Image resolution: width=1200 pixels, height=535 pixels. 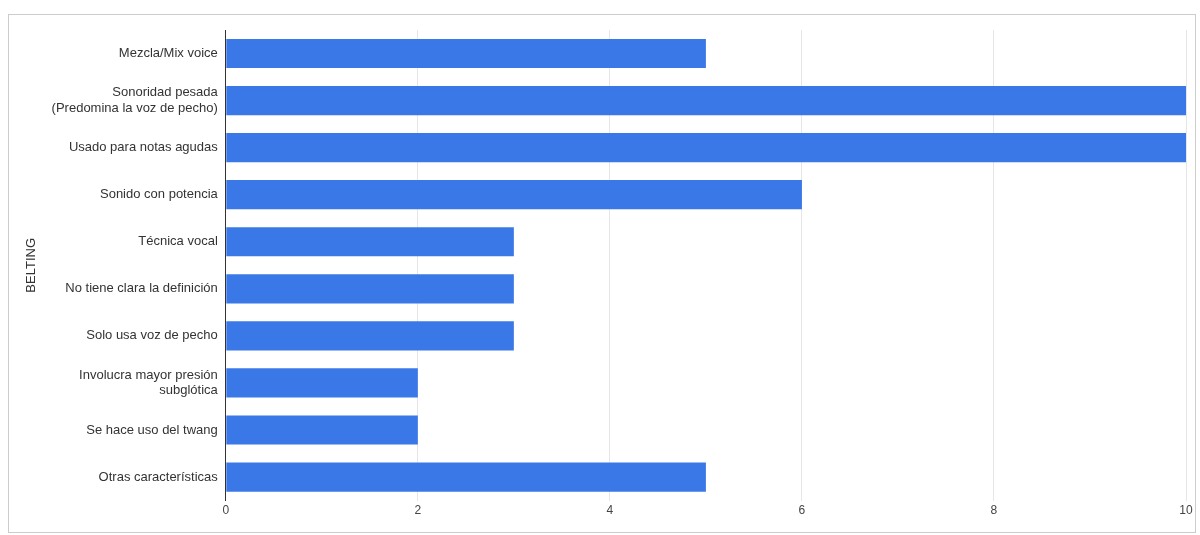 I want to click on y-axis-title: BELTING, so click(x=31, y=265).